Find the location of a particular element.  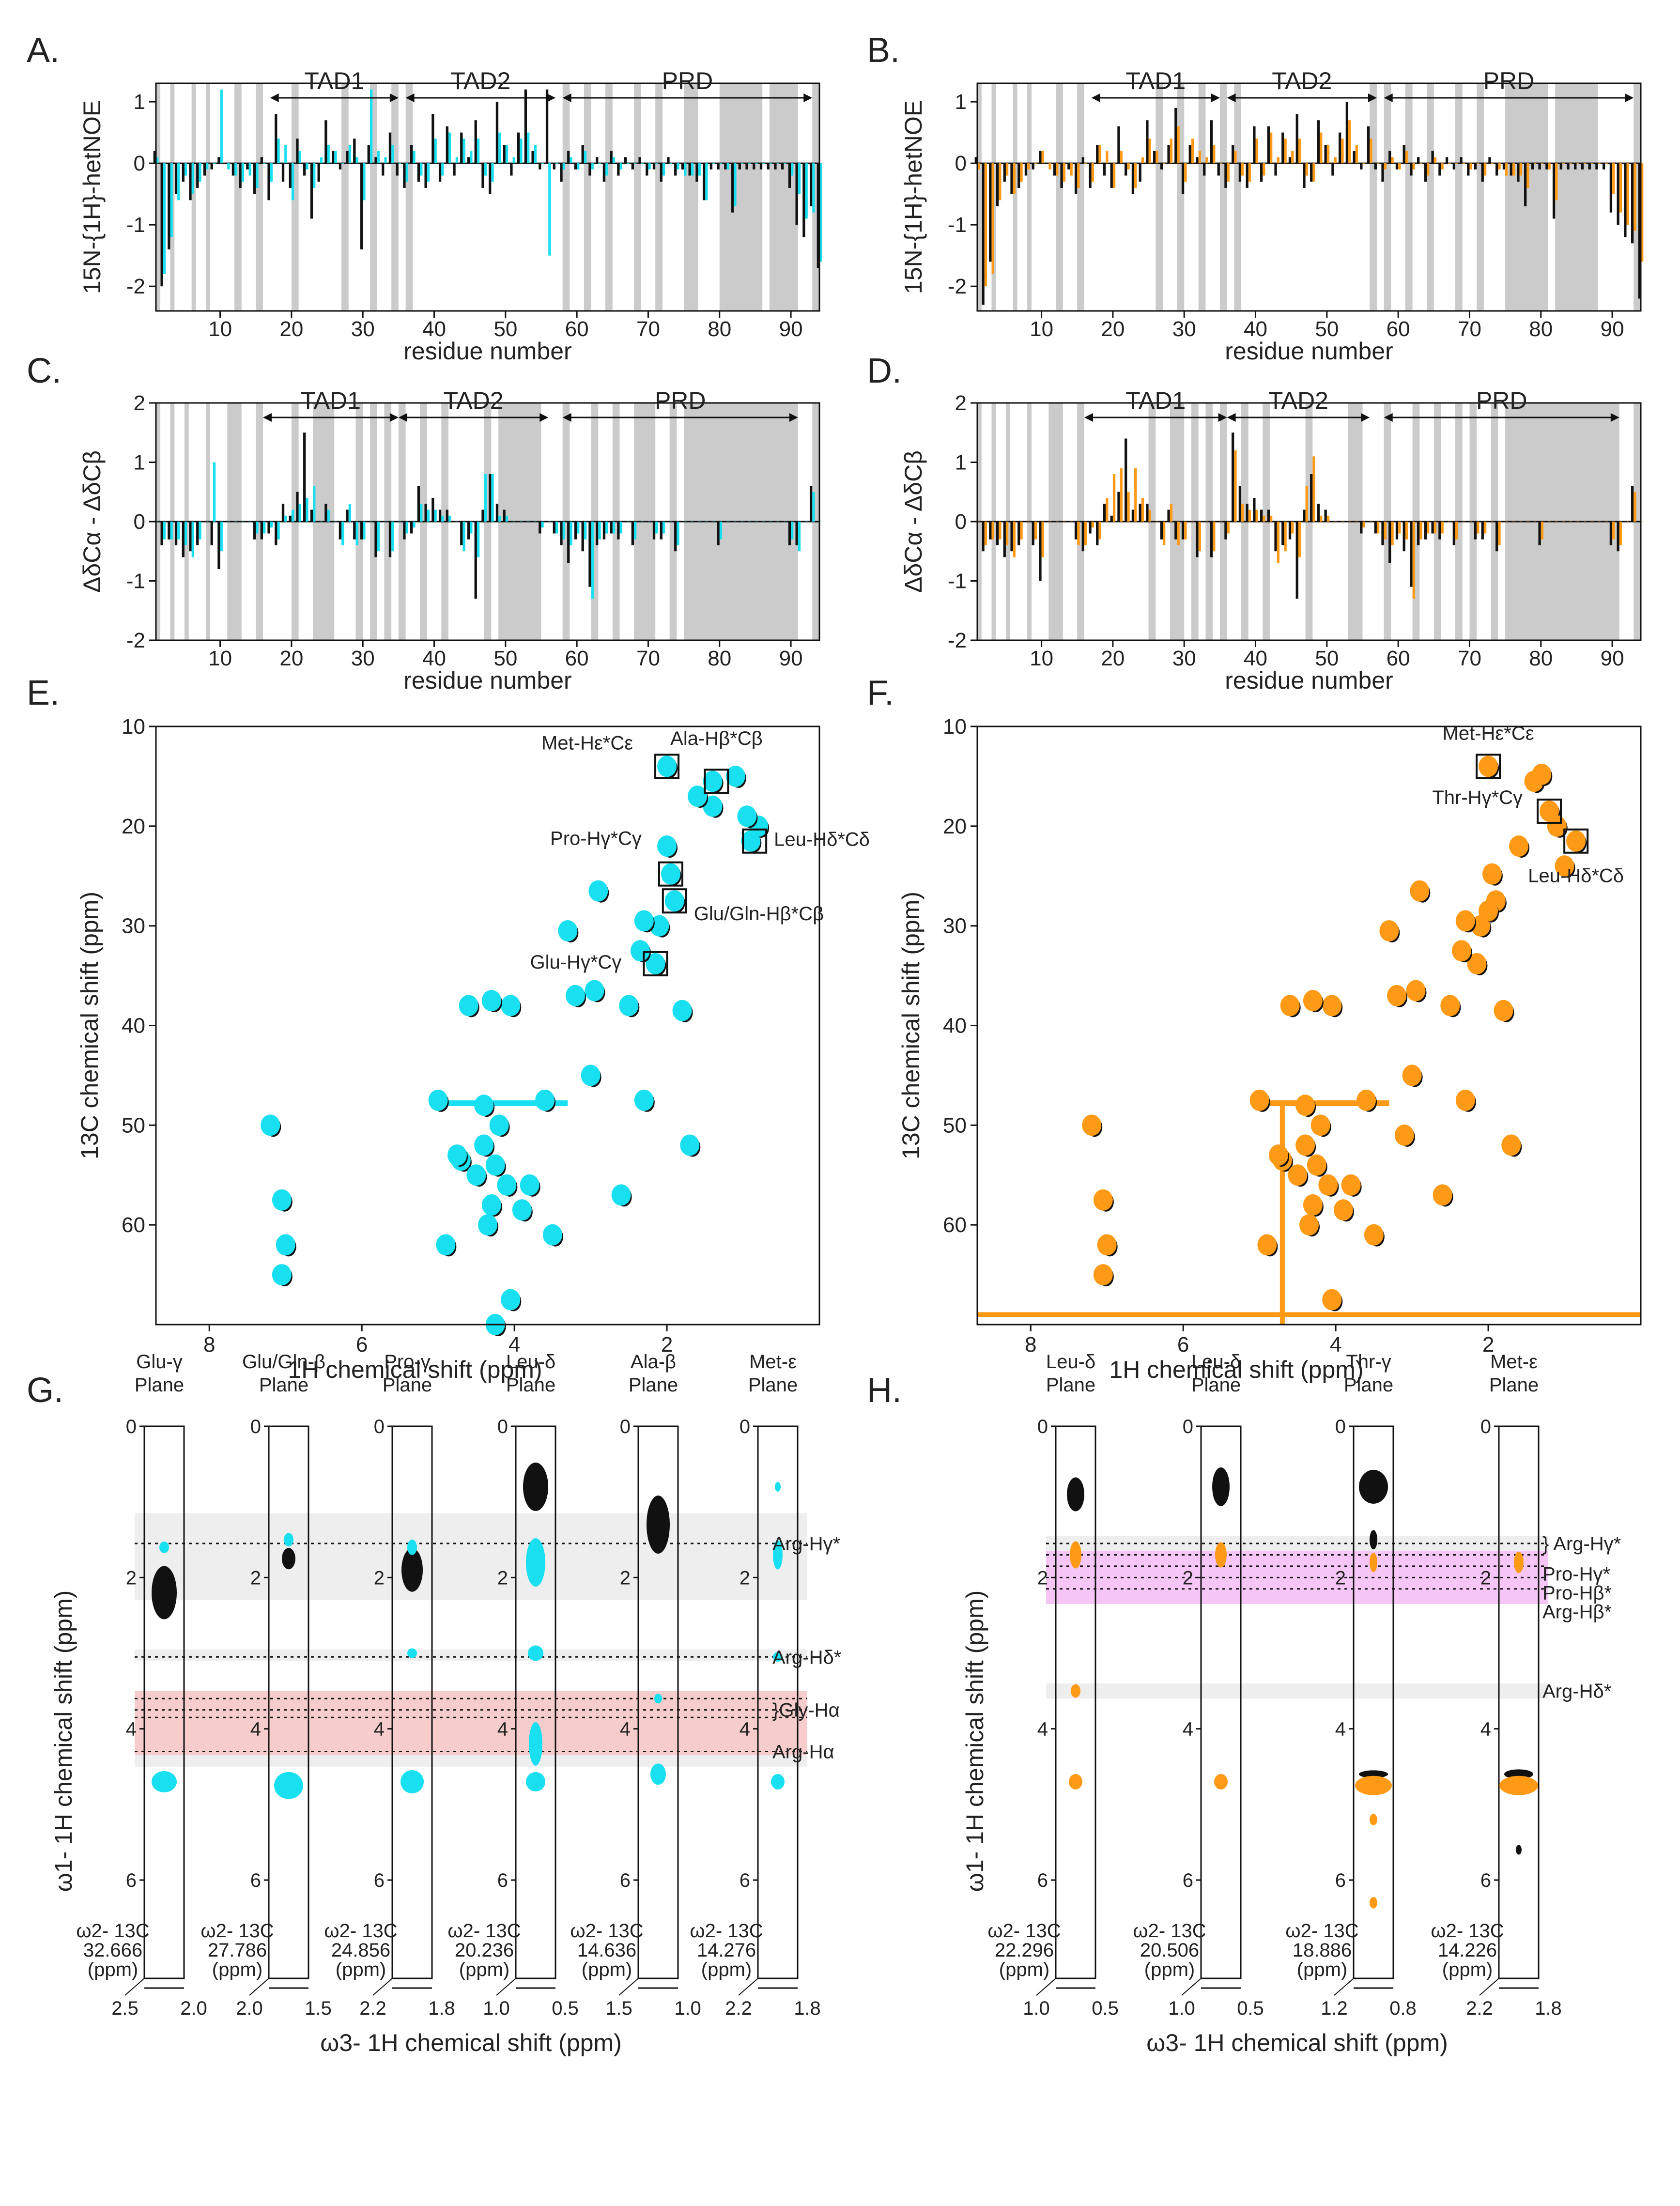

y-tick-label: 2 is located at coordinates (503, 1578).